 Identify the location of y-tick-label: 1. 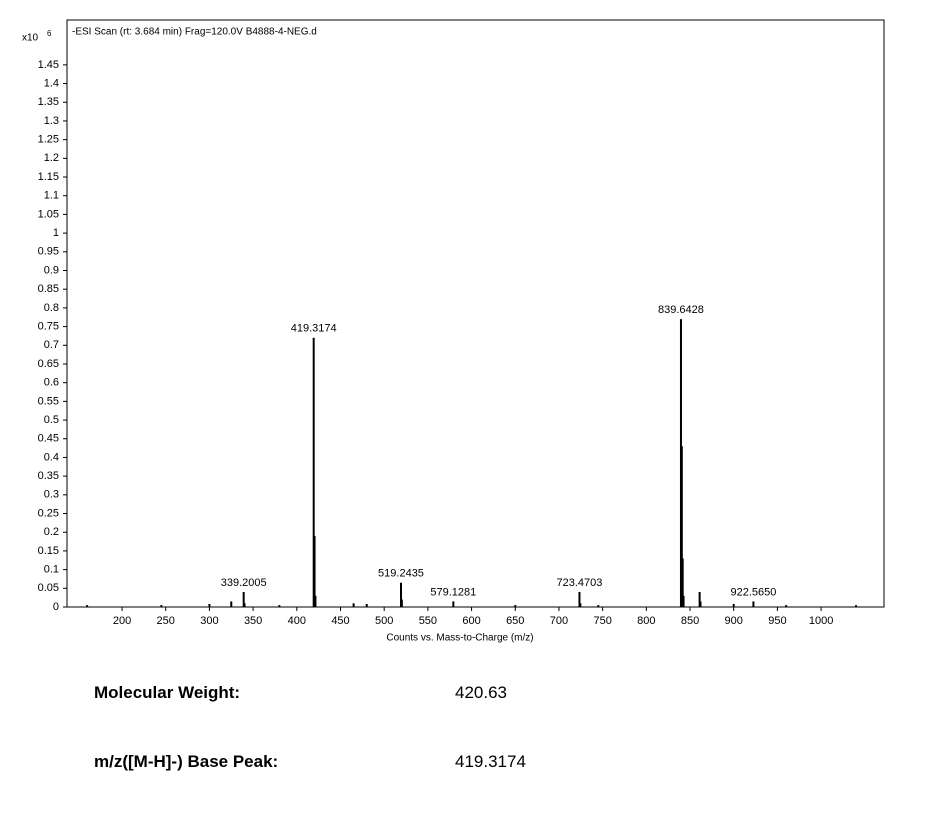
(56, 233).